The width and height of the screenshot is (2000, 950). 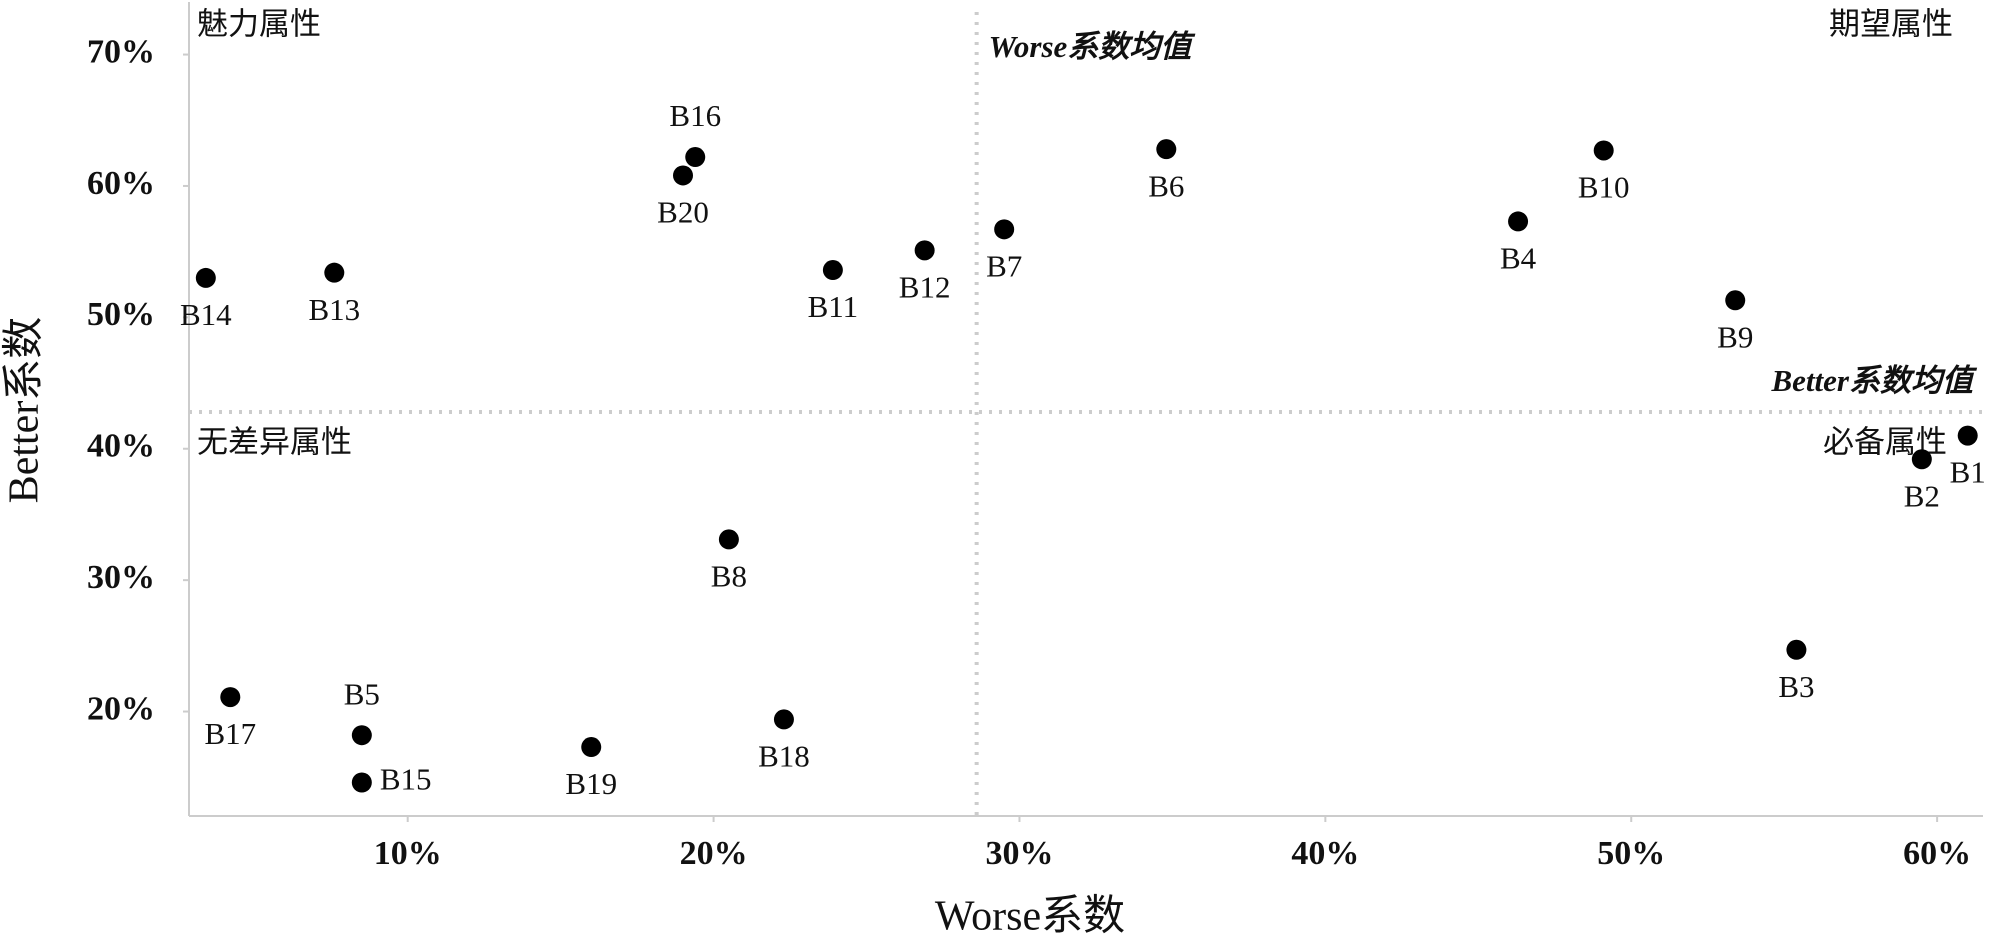 What do you see at coordinates (1796, 686) in the screenshot?
I see `point-label: B3` at bounding box center [1796, 686].